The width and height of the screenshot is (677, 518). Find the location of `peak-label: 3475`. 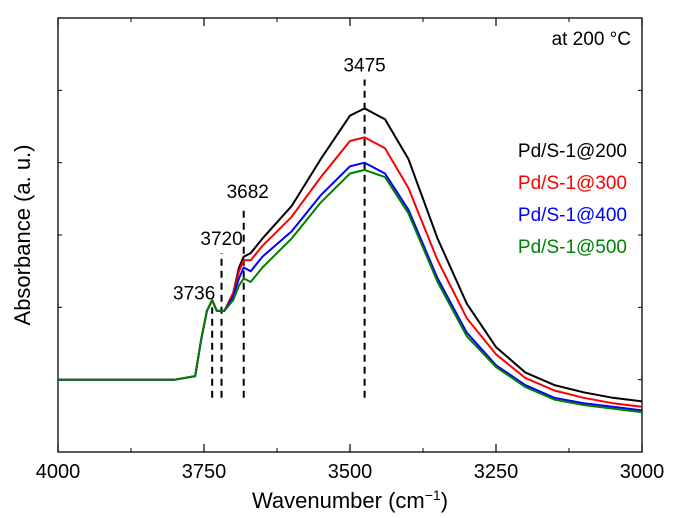

peak-label: 3475 is located at coordinates (364, 65).